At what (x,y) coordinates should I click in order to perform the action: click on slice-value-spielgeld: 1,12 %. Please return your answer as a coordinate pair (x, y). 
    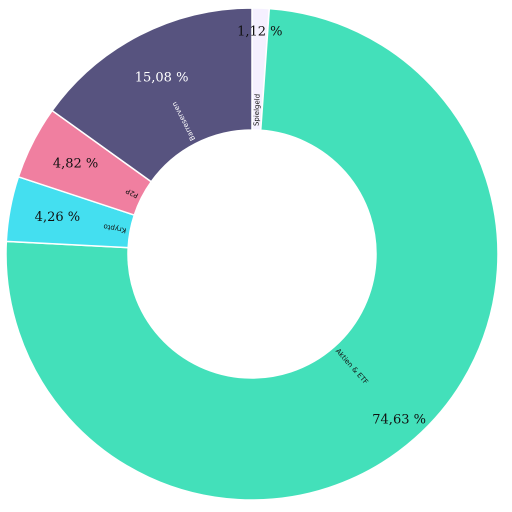
    Looking at the image, I should click on (259, 32).